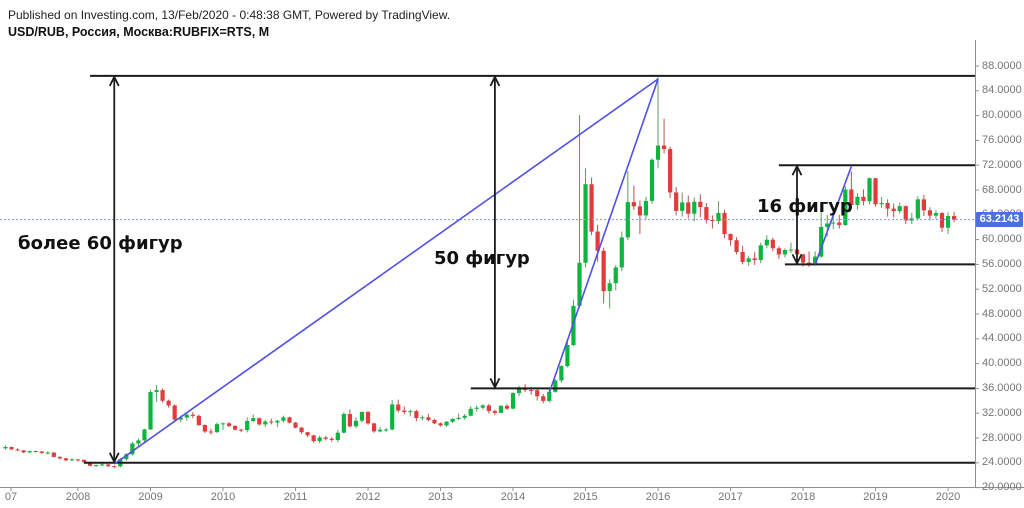 This screenshot has height=508, width=1024. I want to click on time-axis-label: 2018, so click(803, 497).